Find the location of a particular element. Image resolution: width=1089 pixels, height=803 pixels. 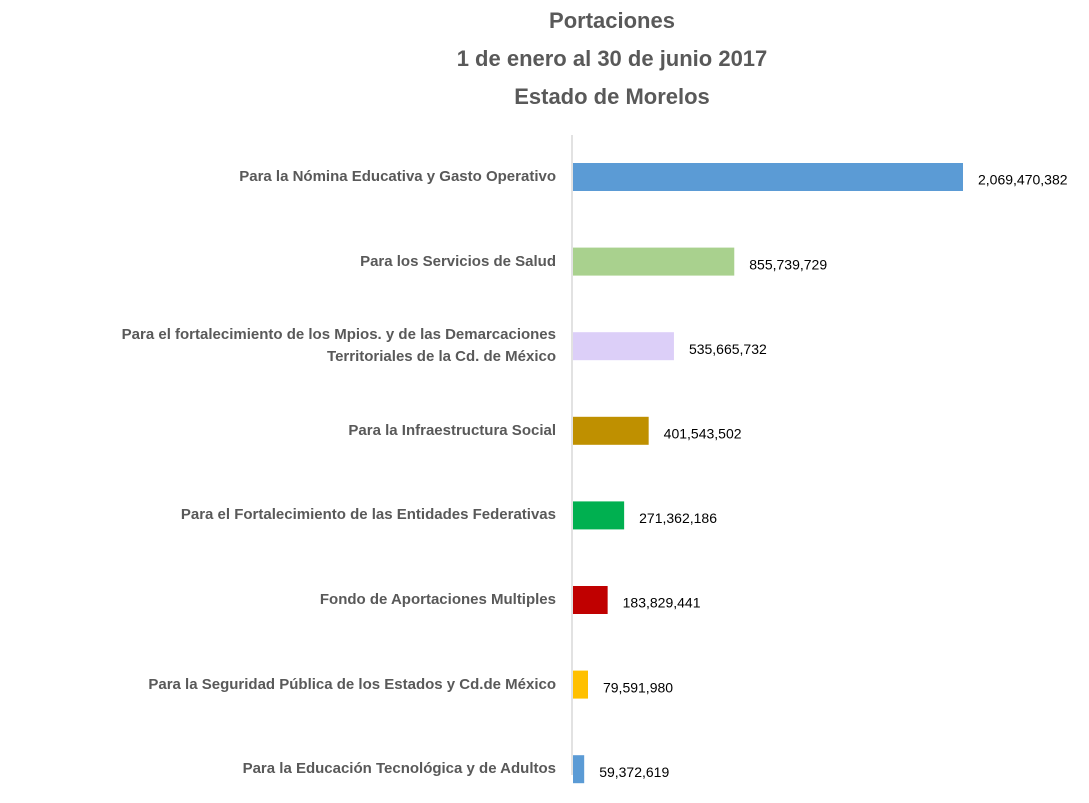

value-label: 183,829,441 is located at coordinates (662, 603).